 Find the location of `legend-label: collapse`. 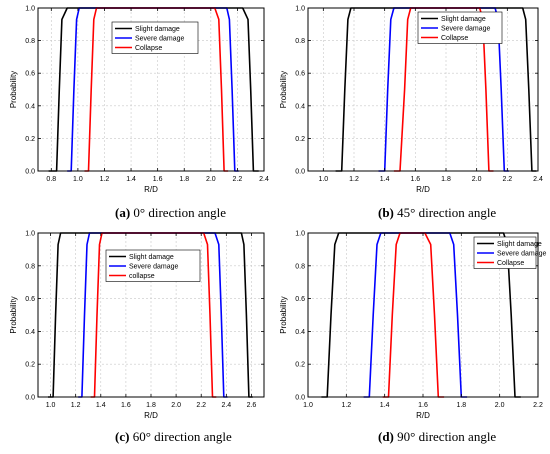

legend-label: collapse is located at coordinates (142, 276).